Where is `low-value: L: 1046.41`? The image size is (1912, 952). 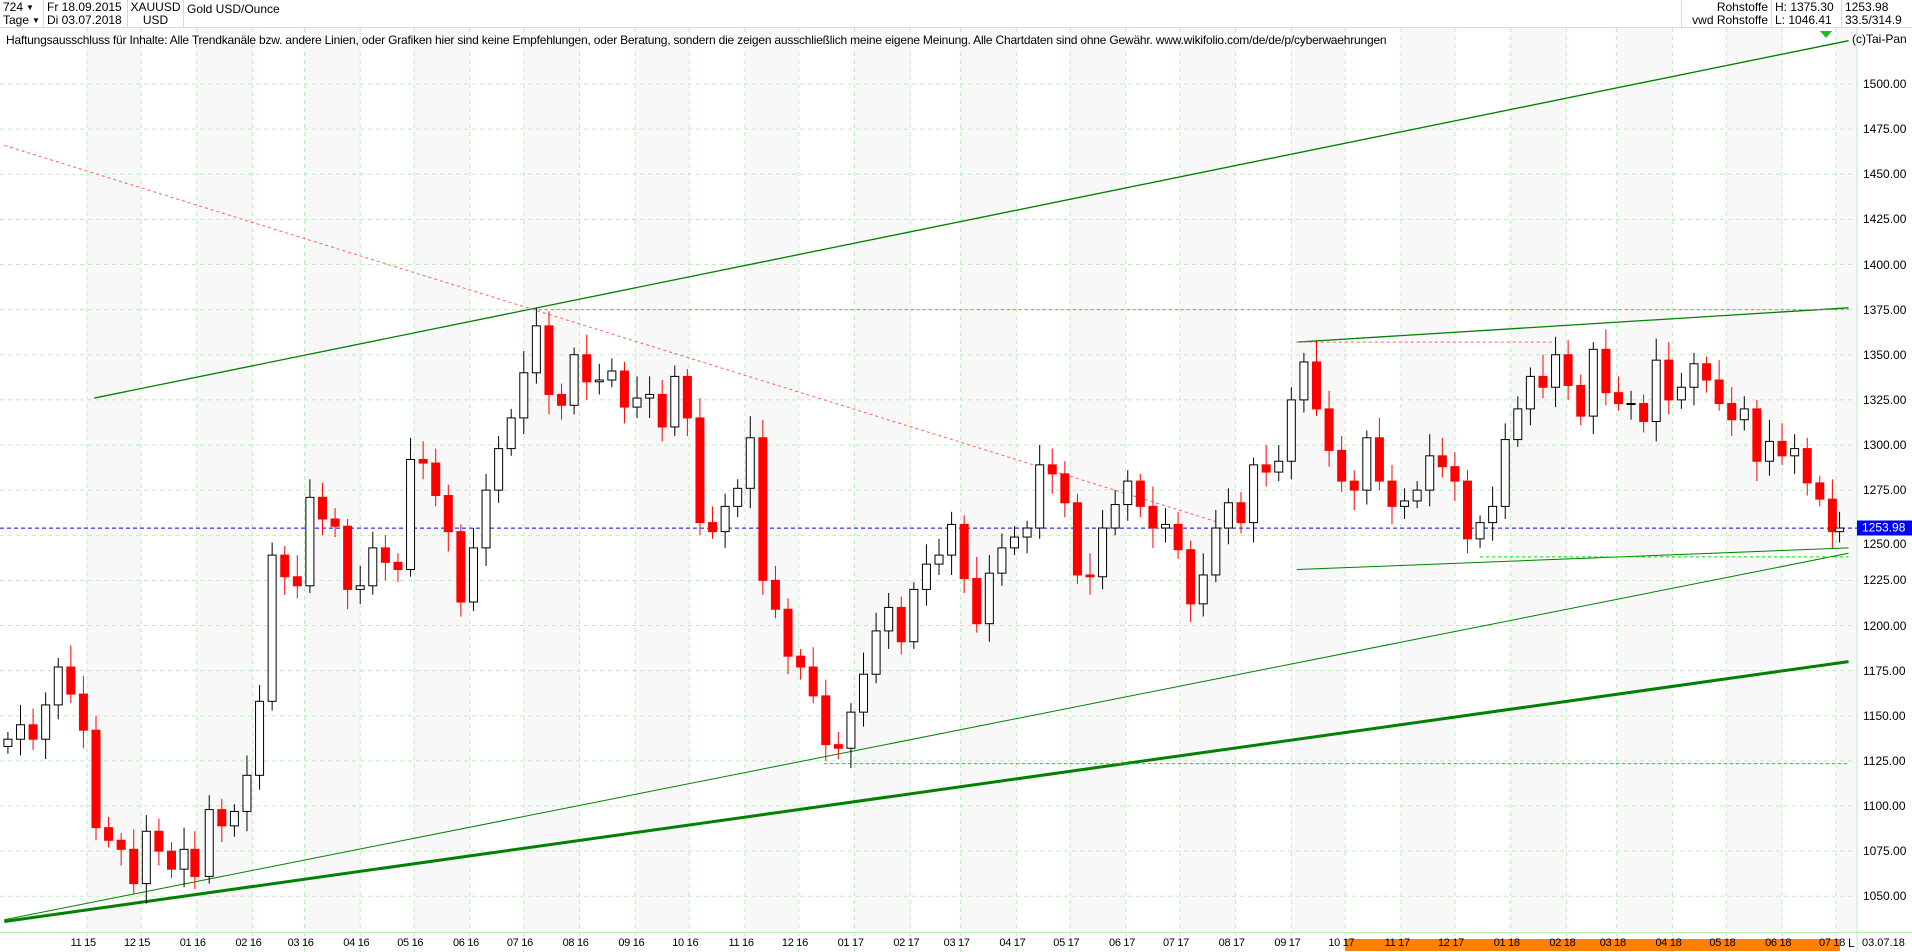
low-value: L: 1046.41 is located at coordinates (1803, 19).